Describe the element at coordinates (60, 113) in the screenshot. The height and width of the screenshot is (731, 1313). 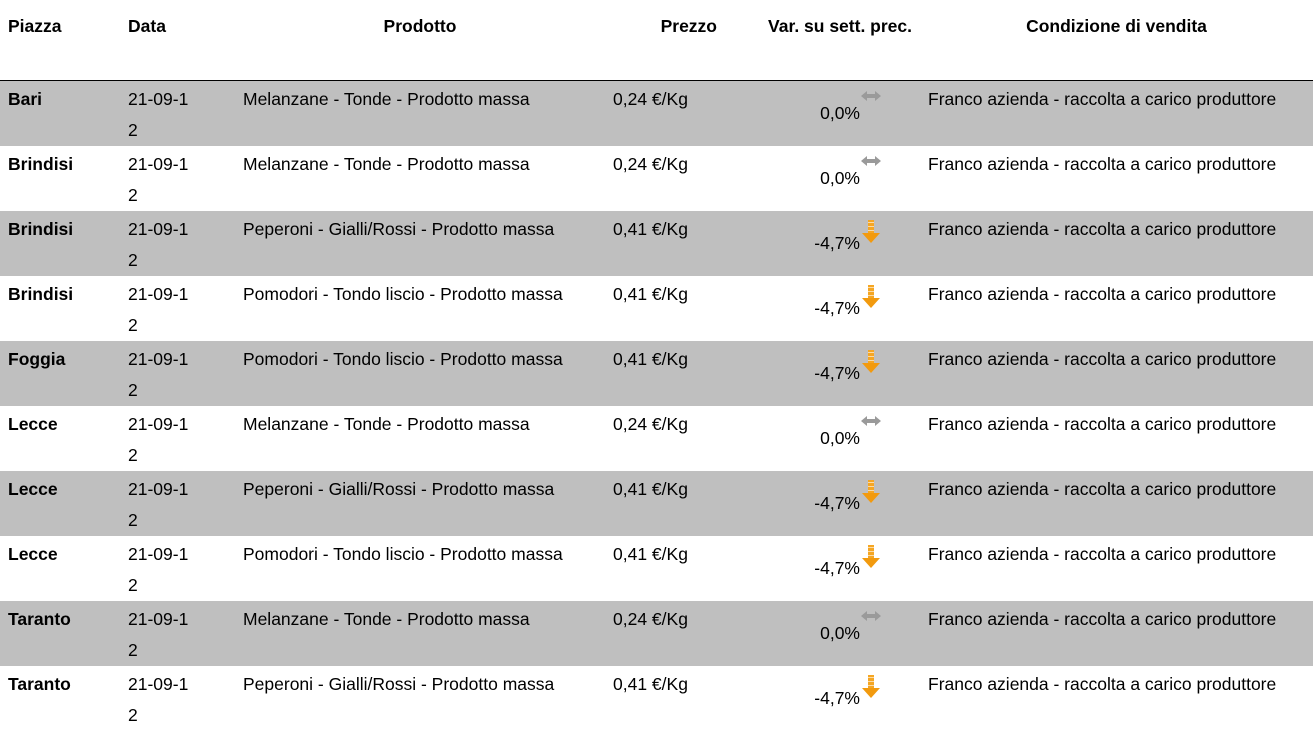
I see `cell: Bari` at that location.